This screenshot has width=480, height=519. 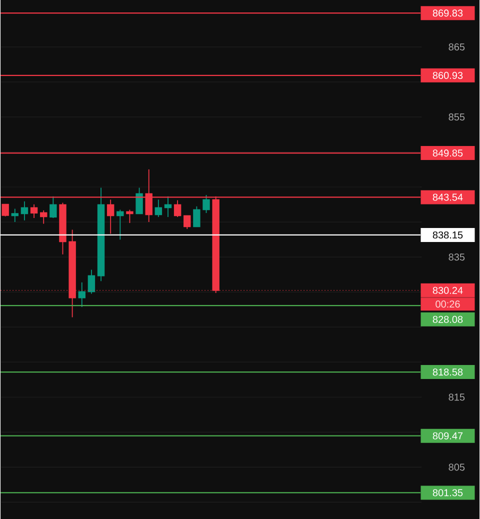 I want to click on y-tick-label: 805, so click(x=456, y=467).